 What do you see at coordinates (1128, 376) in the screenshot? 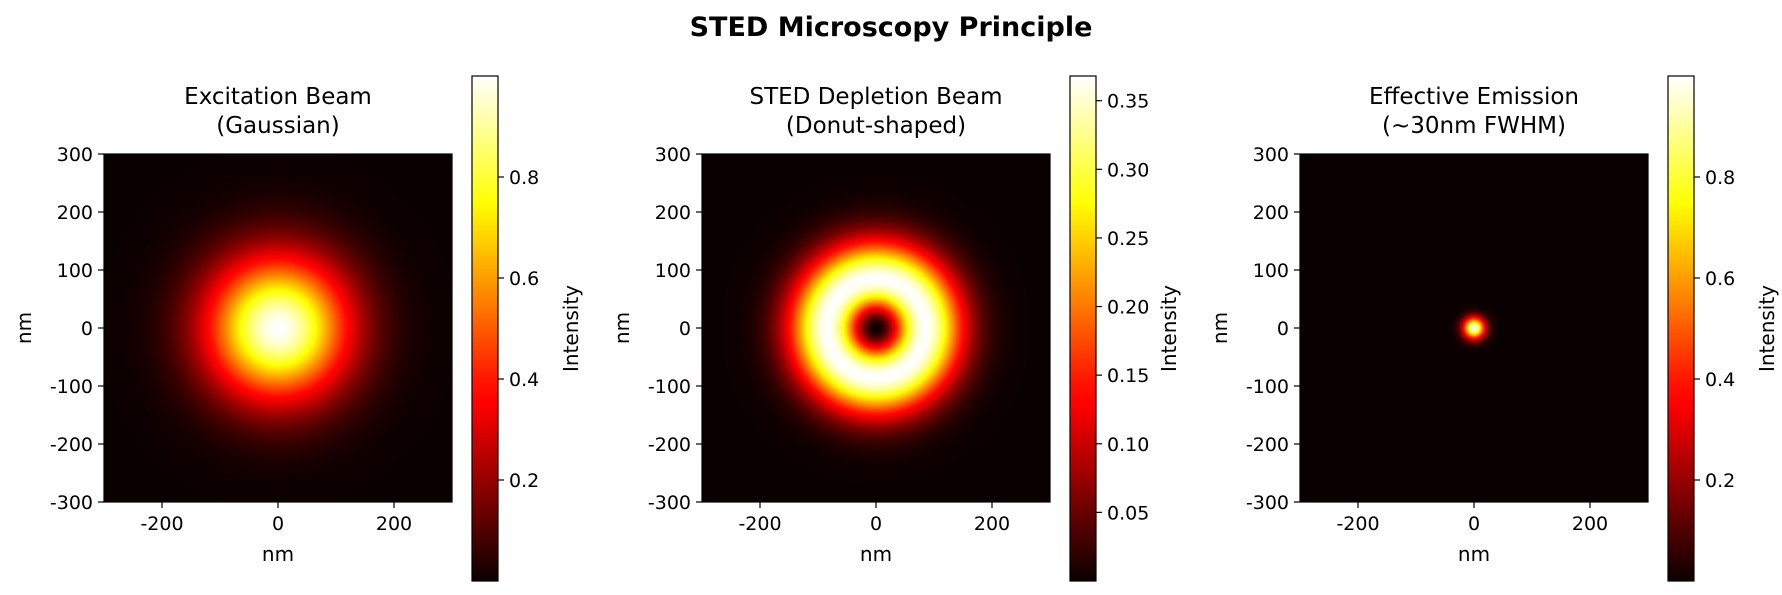
I see `colorbar-tick-label: 0.15` at bounding box center [1128, 376].